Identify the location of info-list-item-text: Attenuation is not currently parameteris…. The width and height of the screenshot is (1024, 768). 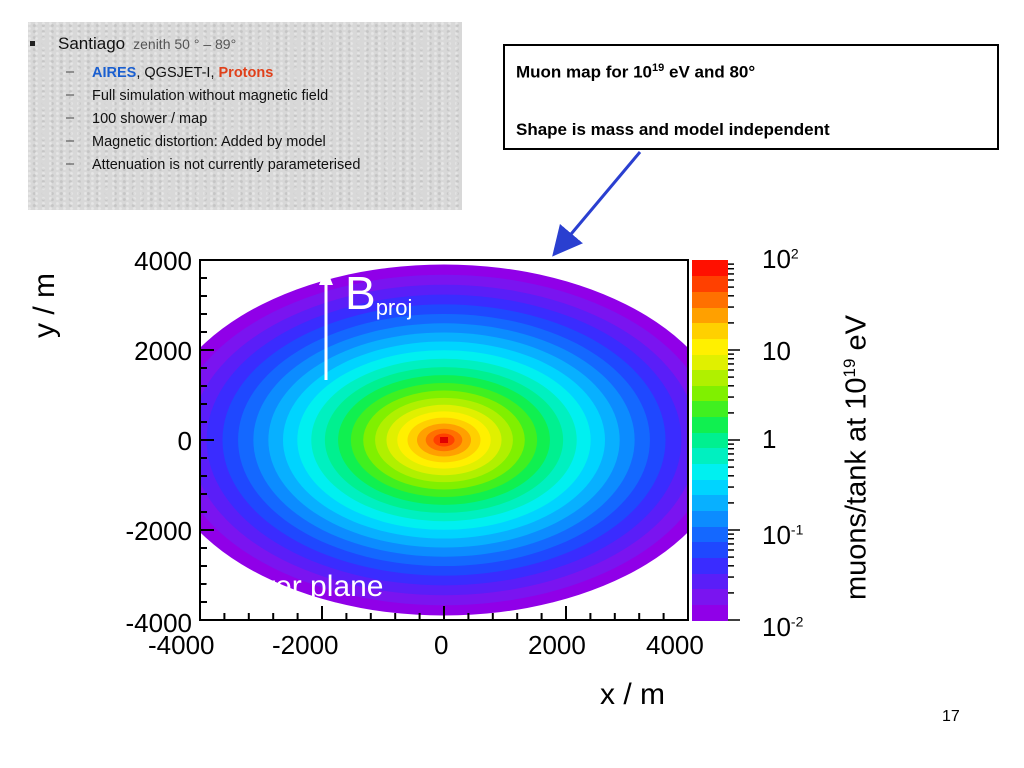
(226, 165).